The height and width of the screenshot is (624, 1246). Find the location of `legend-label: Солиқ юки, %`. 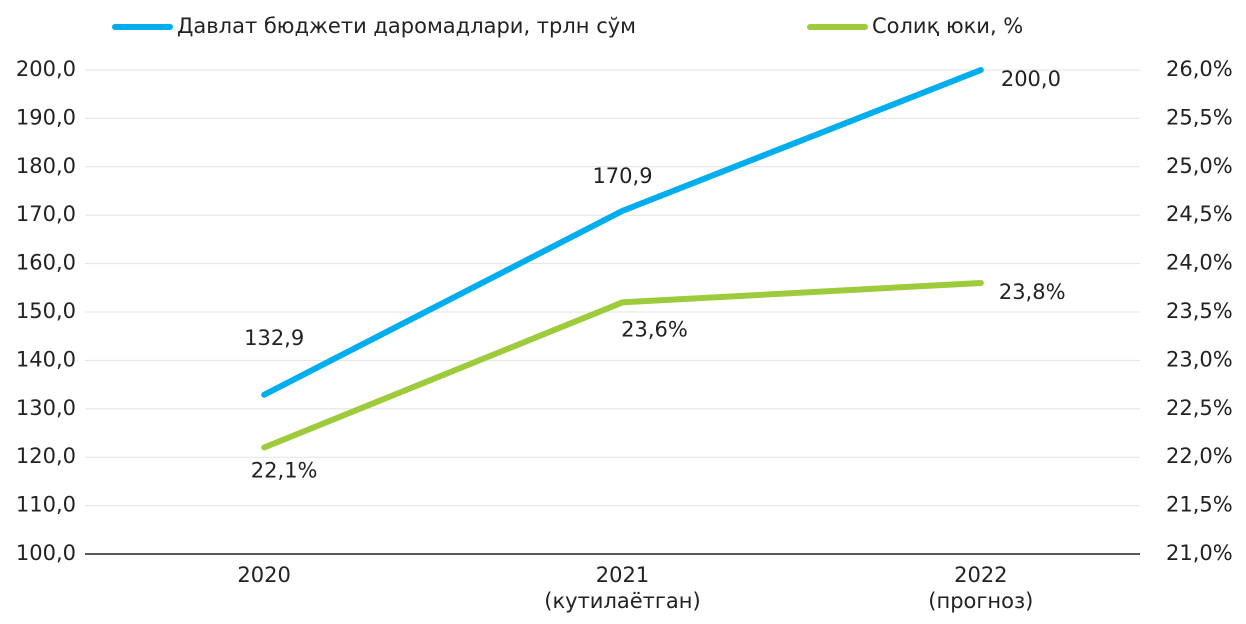

legend-label: Солиқ юки, % is located at coordinates (947, 26).